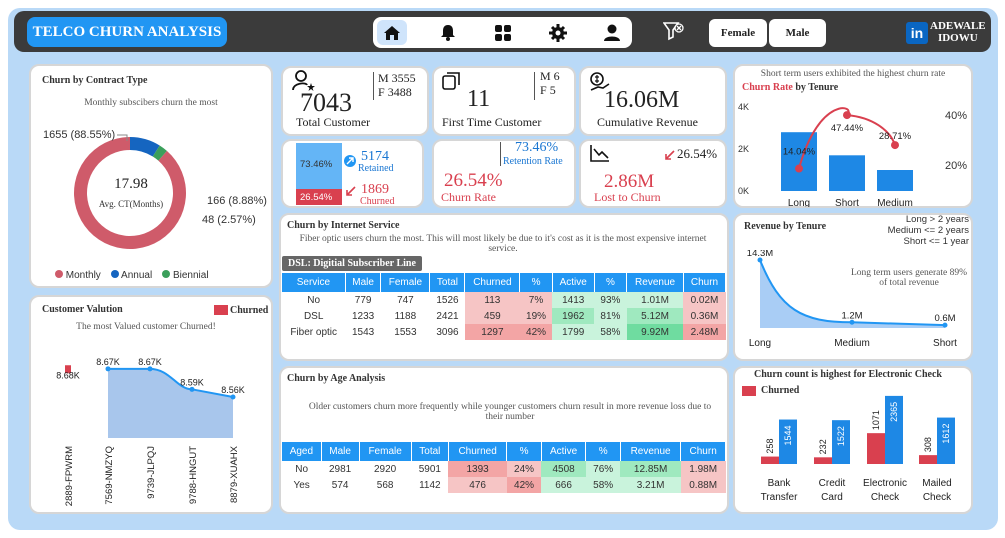 The image size is (1005, 538). I want to click on table-cell: 2981, so click(340, 469).